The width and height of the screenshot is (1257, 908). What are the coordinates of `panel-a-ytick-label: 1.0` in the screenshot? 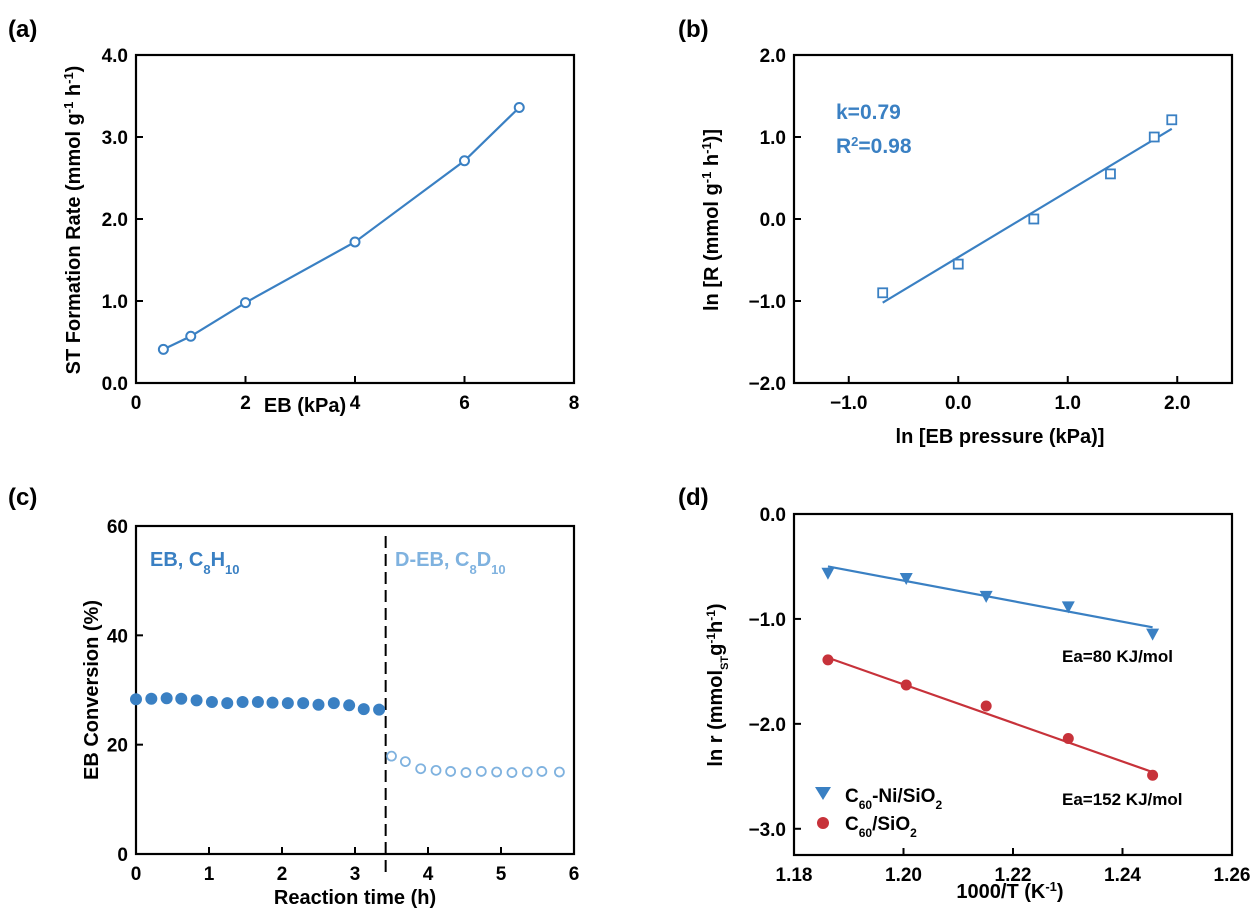 It's located at (115, 302).